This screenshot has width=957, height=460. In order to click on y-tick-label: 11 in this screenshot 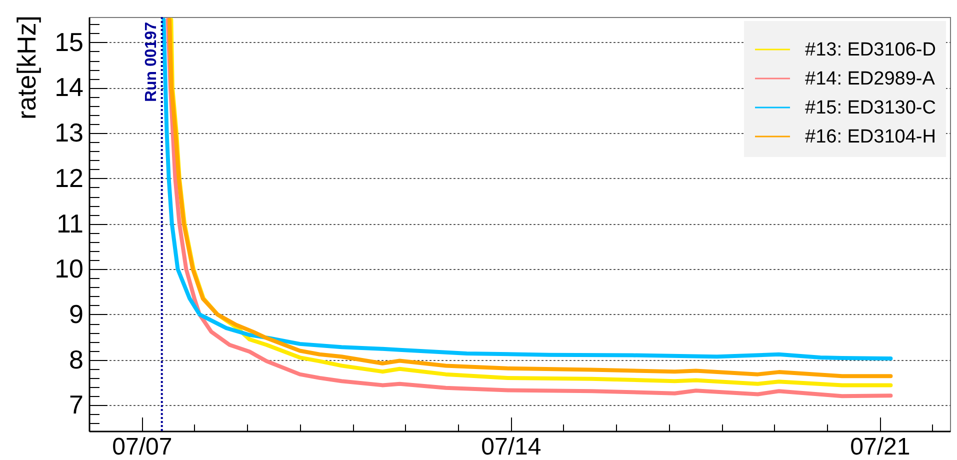, I will do `click(70, 223)`.